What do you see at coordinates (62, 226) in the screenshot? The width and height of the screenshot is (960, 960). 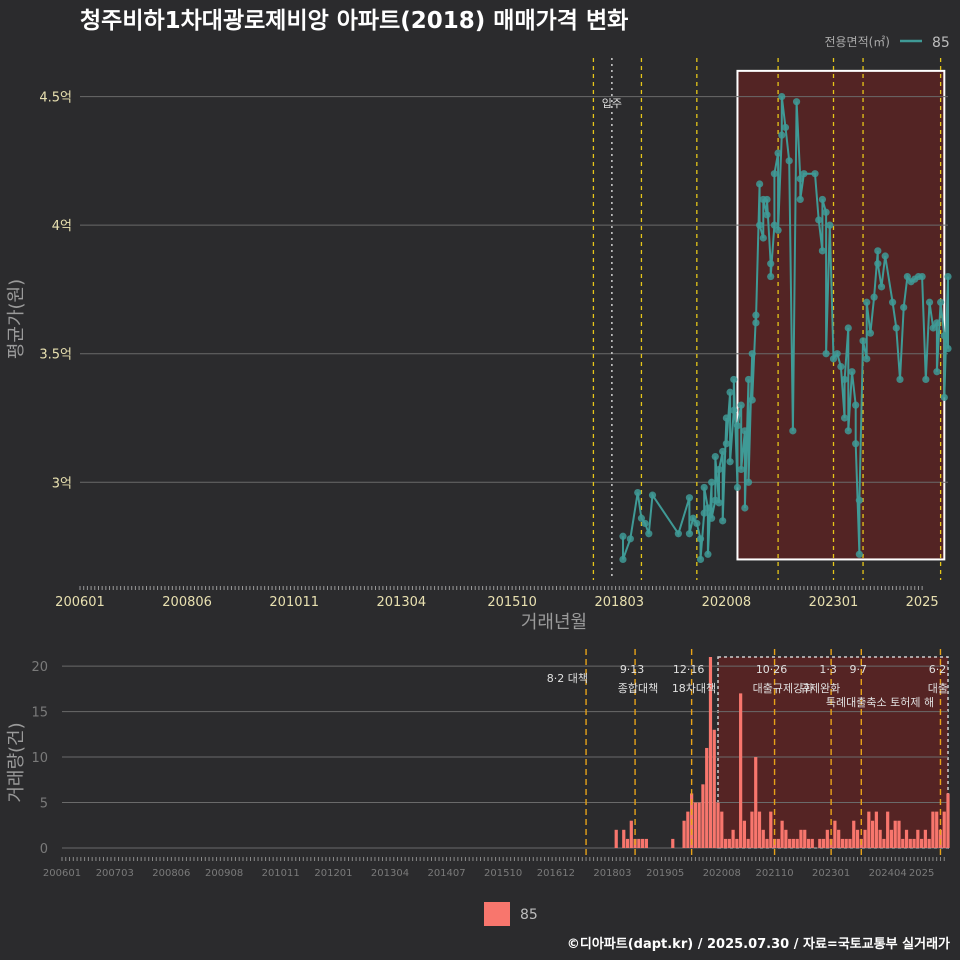 I see `y-tick-label: 4억` at bounding box center [62, 226].